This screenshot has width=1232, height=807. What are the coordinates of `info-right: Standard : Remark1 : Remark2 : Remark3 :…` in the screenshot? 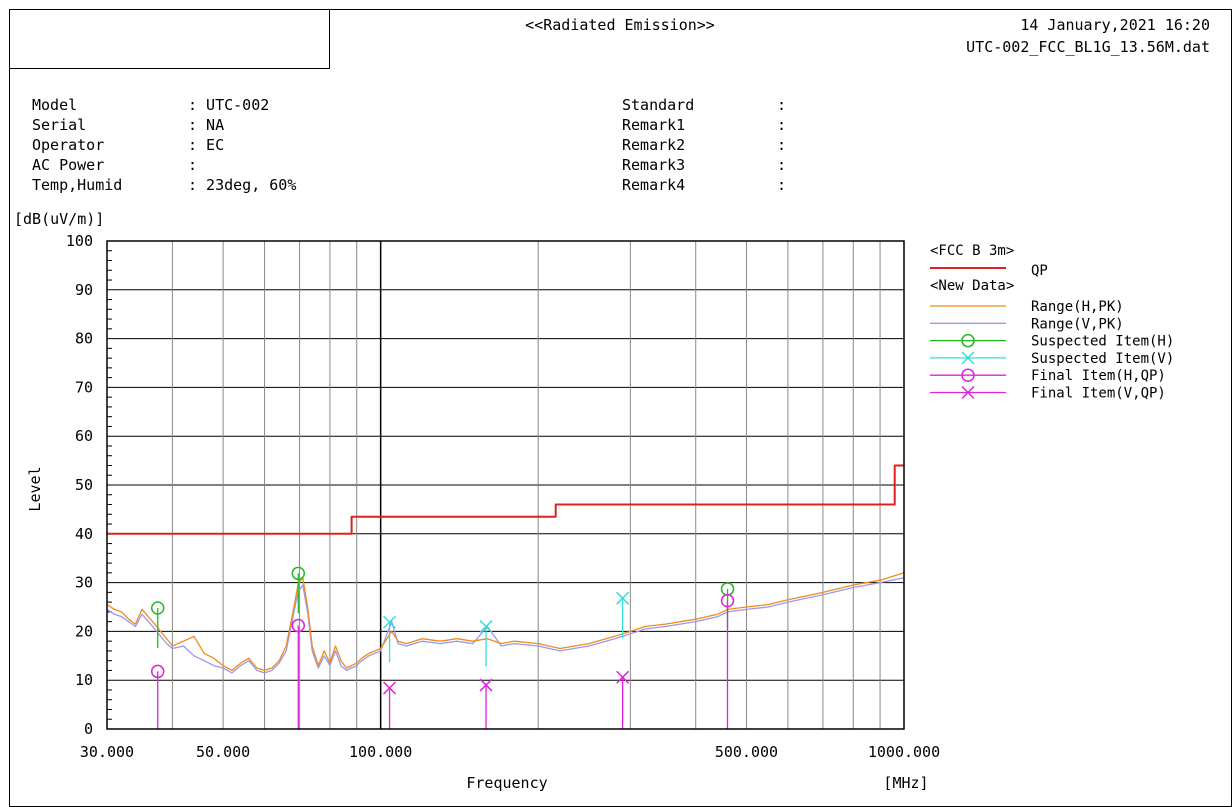 It's located at (704, 145).